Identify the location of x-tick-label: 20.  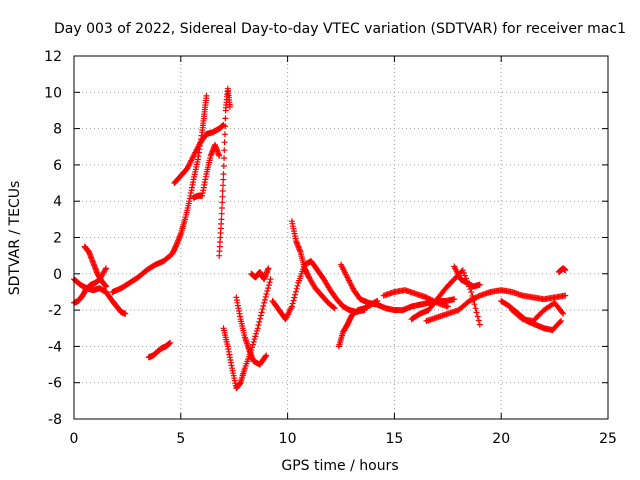
(501, 439).